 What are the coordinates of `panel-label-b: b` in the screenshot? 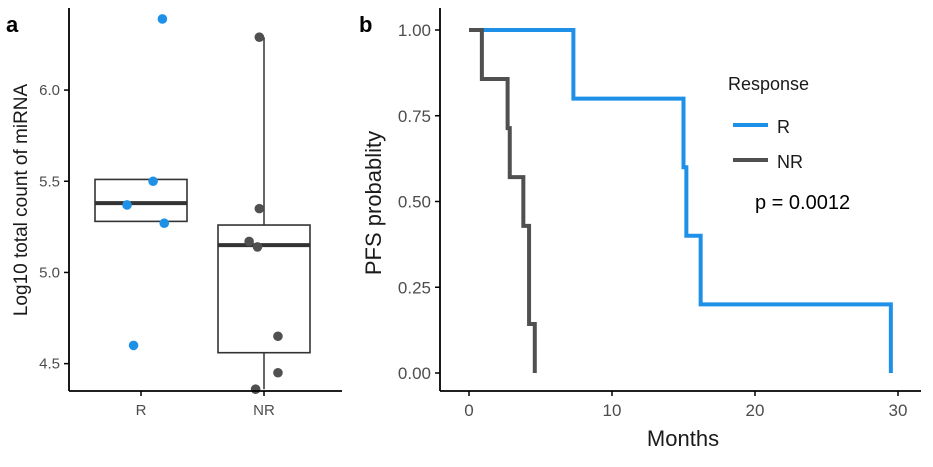 It's located at (365, 24).